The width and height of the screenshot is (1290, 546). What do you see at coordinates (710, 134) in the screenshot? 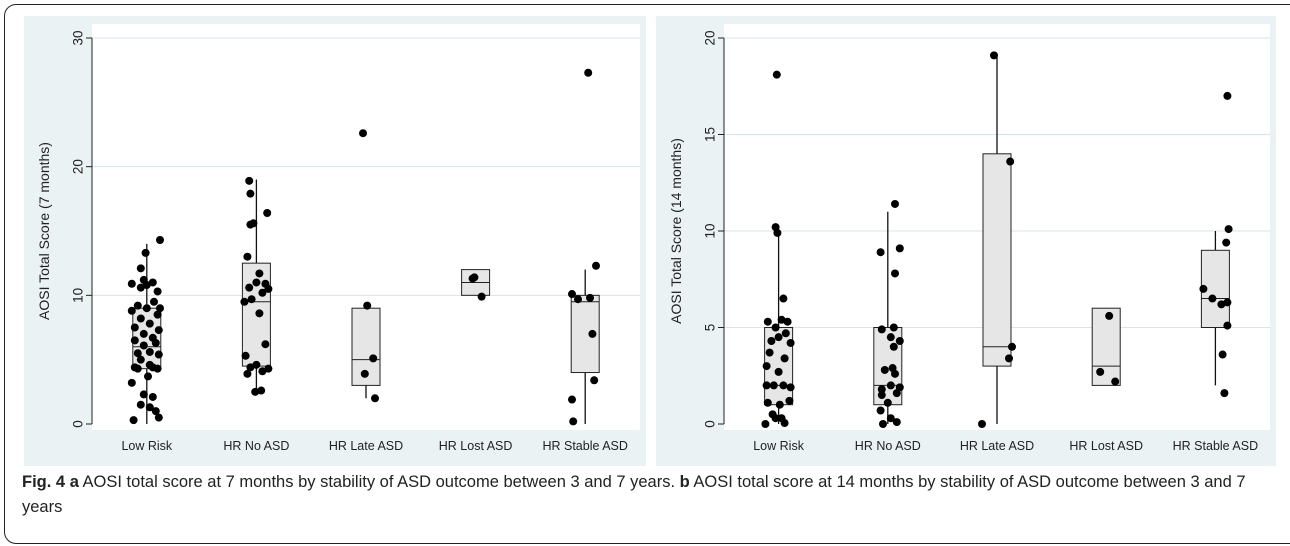
I see `y-tick-label: 15` at bounding box center [710, 134].